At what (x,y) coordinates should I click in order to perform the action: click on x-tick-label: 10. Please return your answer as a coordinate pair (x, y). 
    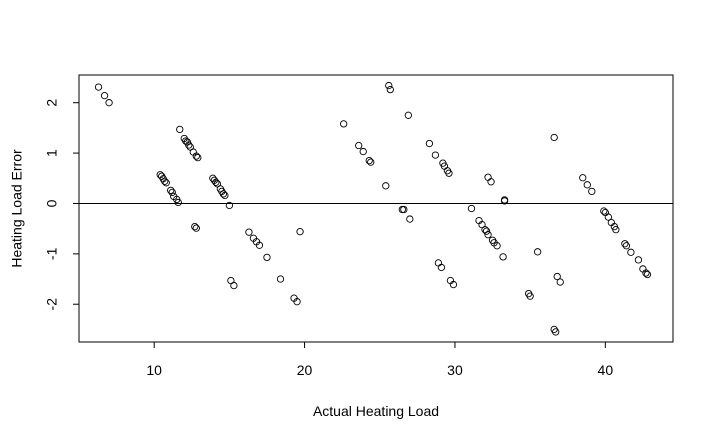
    Looking at the image, I should click on (154, 370).